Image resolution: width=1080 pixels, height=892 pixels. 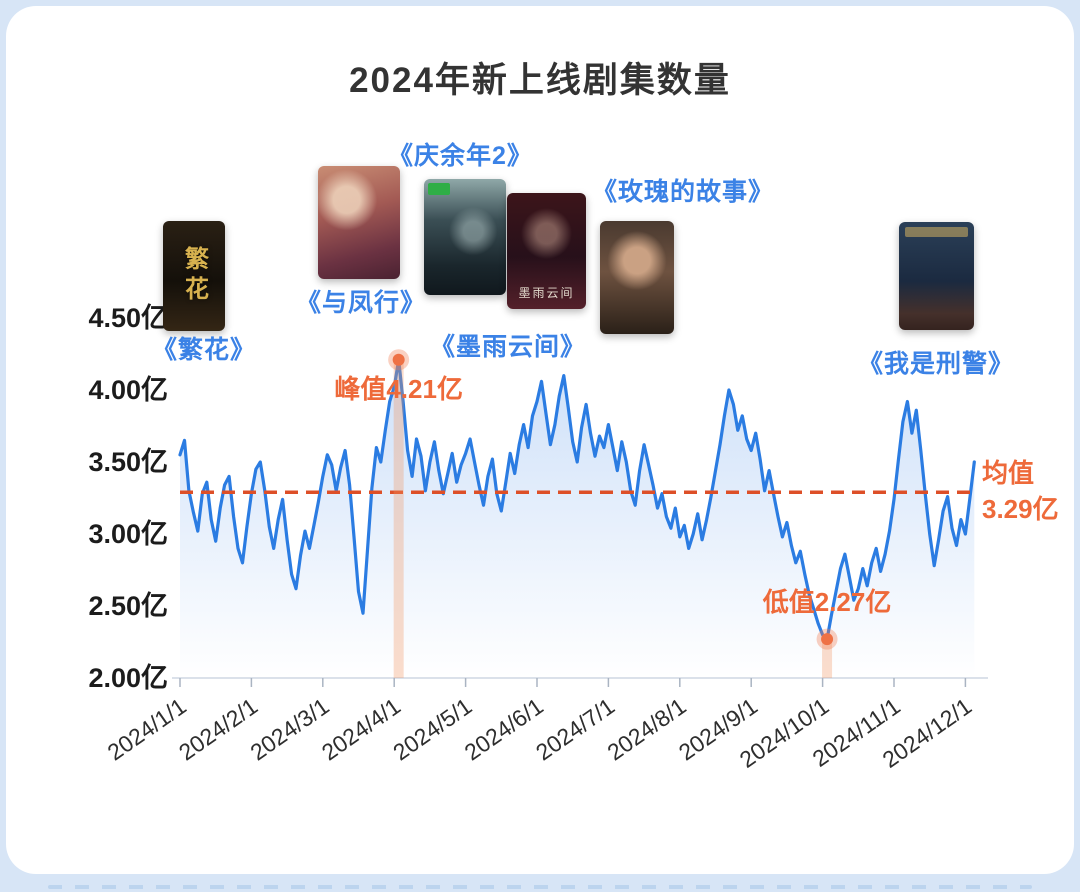 I want to click on poster-label-yufengxing: 《与凤行》, so click(x=361, y=303).